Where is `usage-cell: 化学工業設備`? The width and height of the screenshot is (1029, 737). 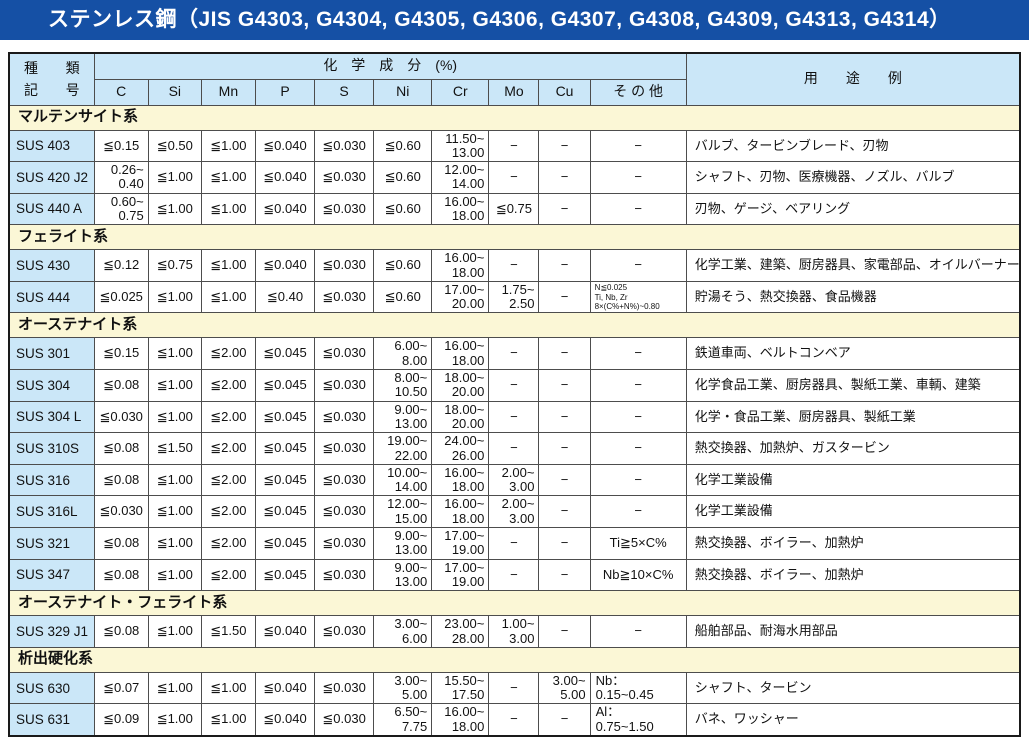 usage-cell: 化学工業設備 is located at coordinates (853, 512).